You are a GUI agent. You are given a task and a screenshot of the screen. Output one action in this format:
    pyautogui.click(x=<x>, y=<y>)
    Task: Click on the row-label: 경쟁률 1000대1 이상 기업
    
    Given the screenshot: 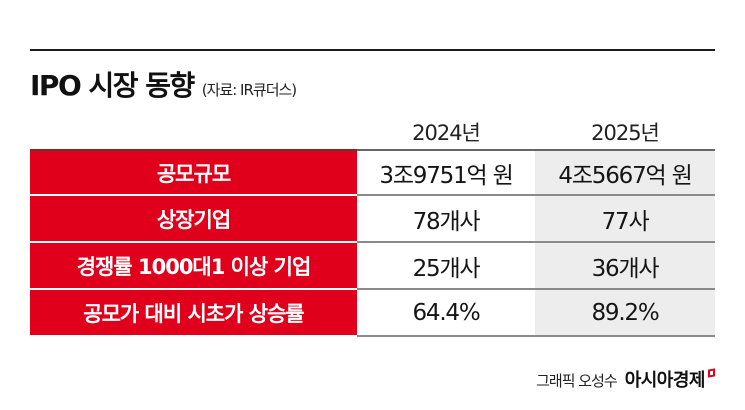 What is the action you would take?
    pyautogui.click(x=193, y=266)
    